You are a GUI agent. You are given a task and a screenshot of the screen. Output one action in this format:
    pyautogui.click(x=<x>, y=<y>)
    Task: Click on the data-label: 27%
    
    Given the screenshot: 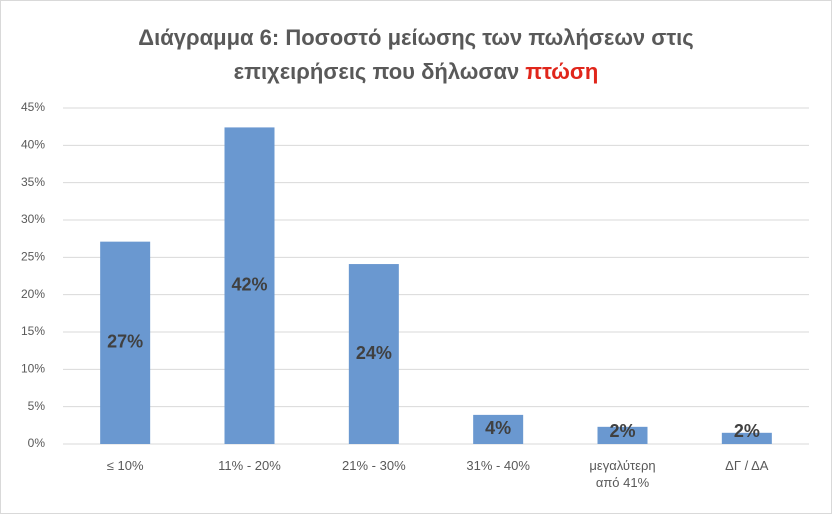 What is the action you would take?
    pyautogui.click(x=125, y=342)
    